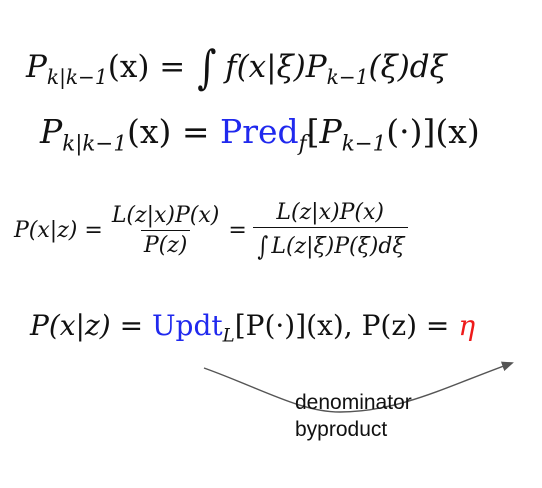 The image size is (542, 488). What do you see at coordinates (342, 325) in the screenshot?
I see `update-argument-rest: [P(·)](x), P(z) =` at bounding box center [342, 325].